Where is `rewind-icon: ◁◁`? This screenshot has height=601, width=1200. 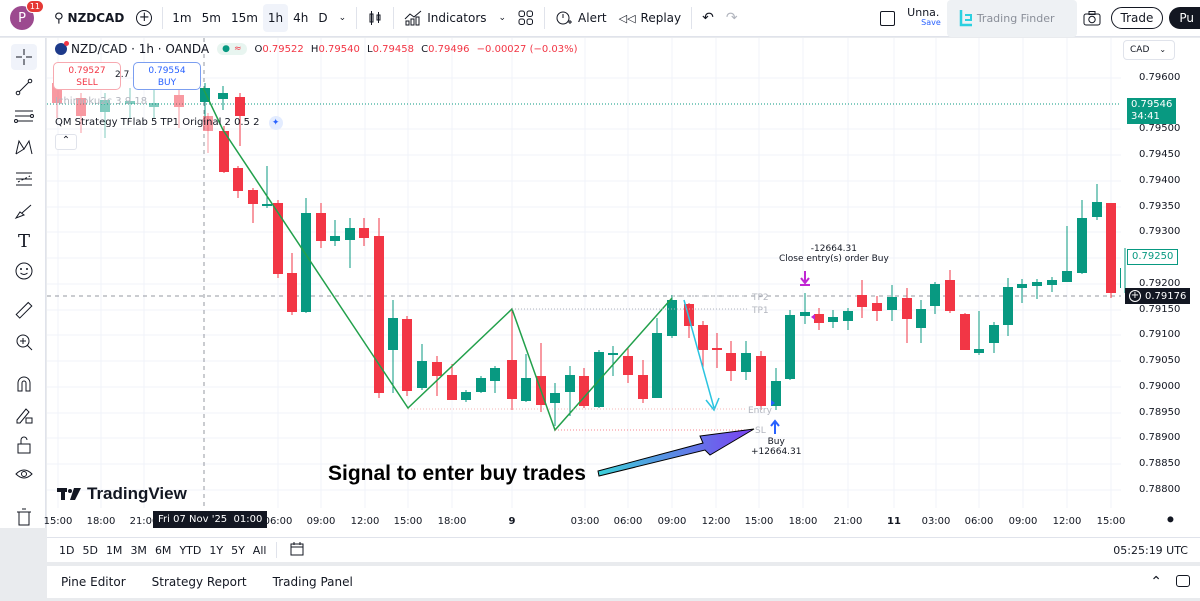
rewind-icon: ◁◁ is located at coordinates (627, 18).